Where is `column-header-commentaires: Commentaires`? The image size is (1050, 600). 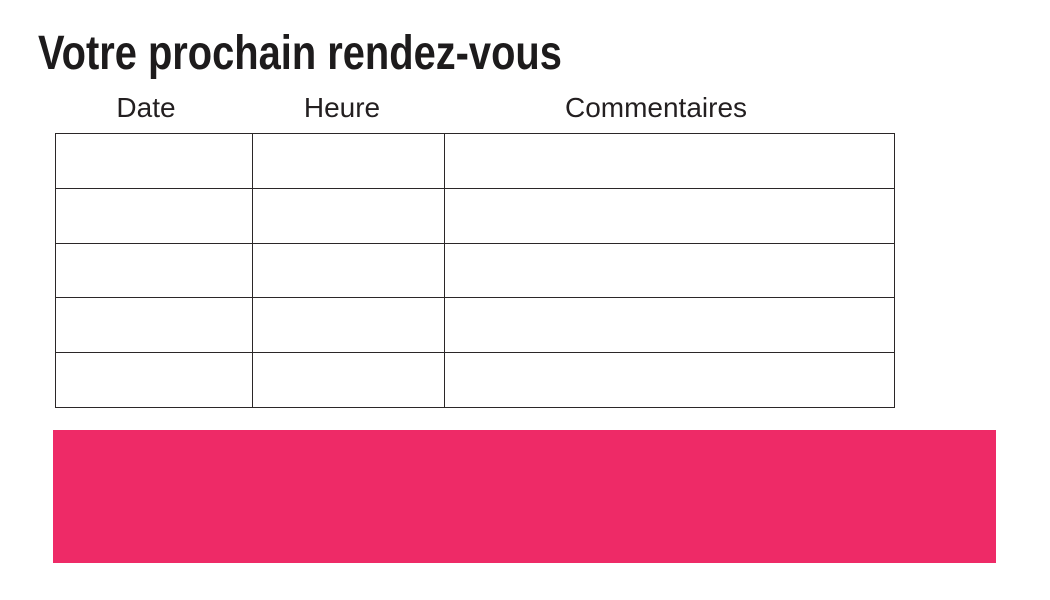
column-header-commentaires: Commentaires is located at coordinates (656, 107).